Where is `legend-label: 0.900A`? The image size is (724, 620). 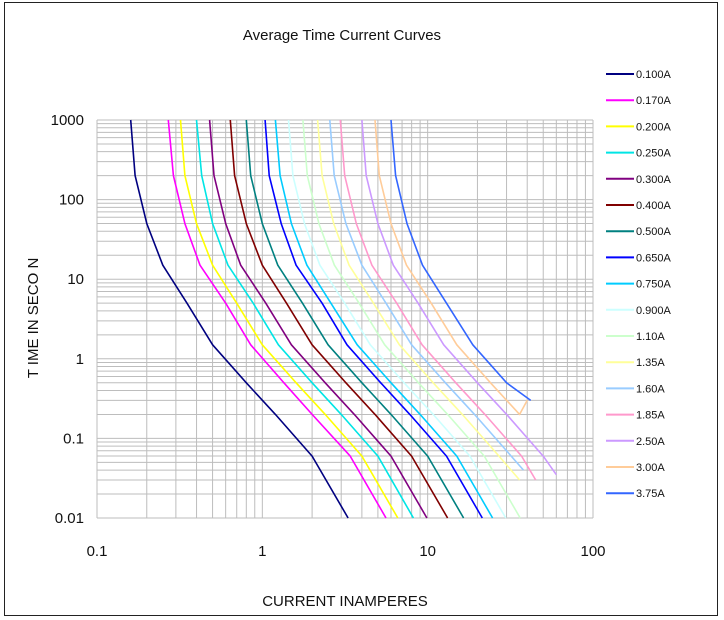 legend-label: 0.900A is located at coordinates (654, 311).